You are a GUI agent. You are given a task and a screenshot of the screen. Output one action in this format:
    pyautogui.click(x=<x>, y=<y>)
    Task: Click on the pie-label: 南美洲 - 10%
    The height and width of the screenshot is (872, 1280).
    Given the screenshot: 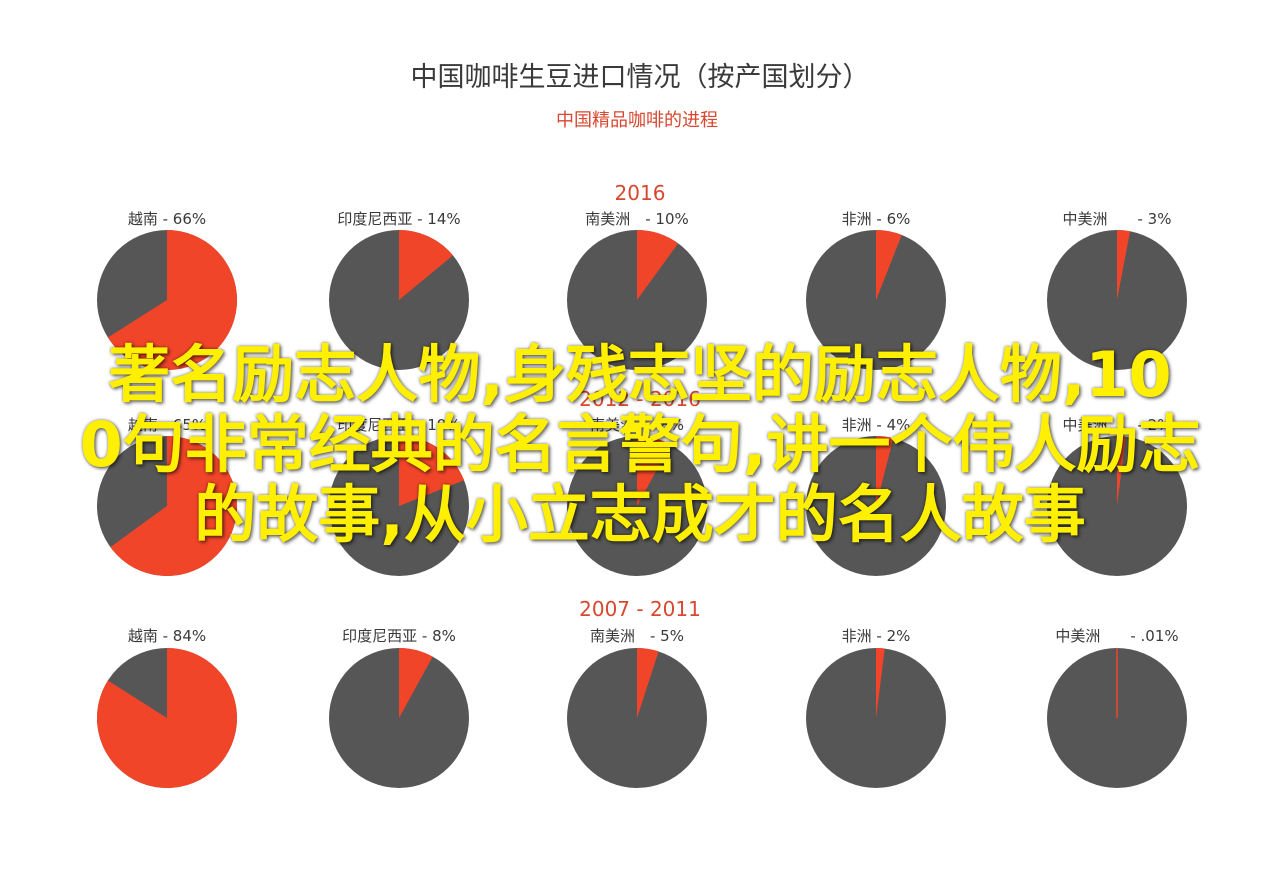 What is the action you would take?
    pyautogui.click(x=637, y=219)
    